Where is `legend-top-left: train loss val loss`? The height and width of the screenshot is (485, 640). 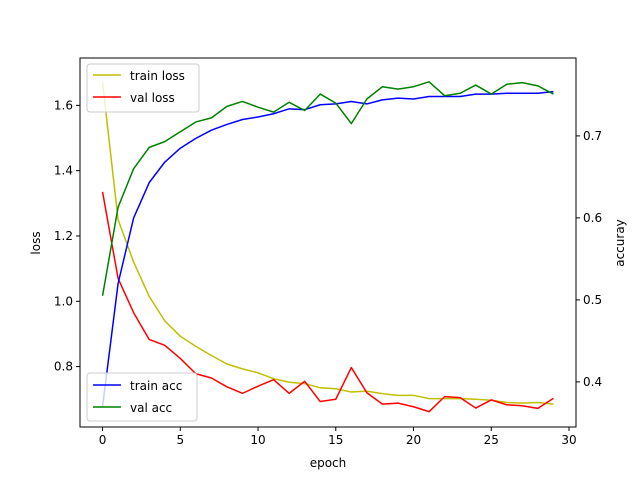
legend-top-left: train loss val loss is located at coordinates (143, 88).